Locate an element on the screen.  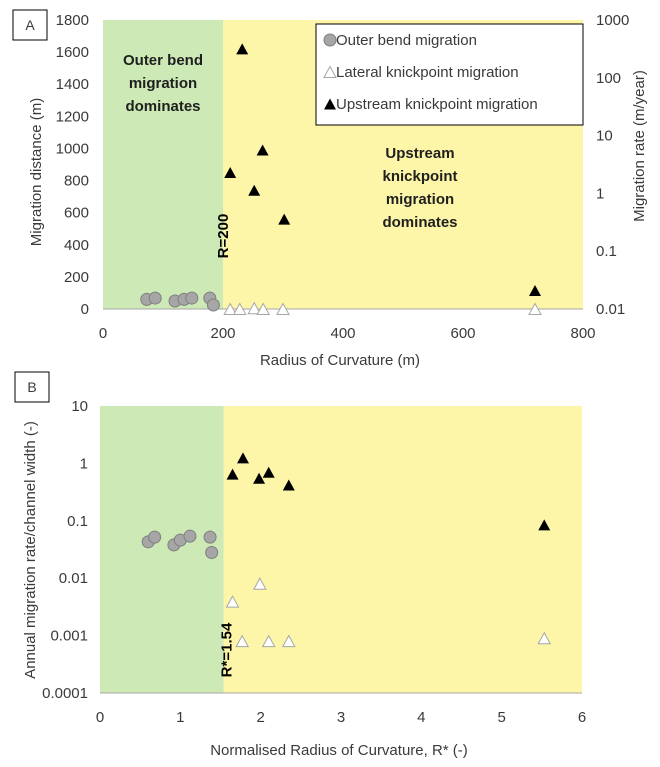
zone-outer-bend is located at coordinates (162, 549).